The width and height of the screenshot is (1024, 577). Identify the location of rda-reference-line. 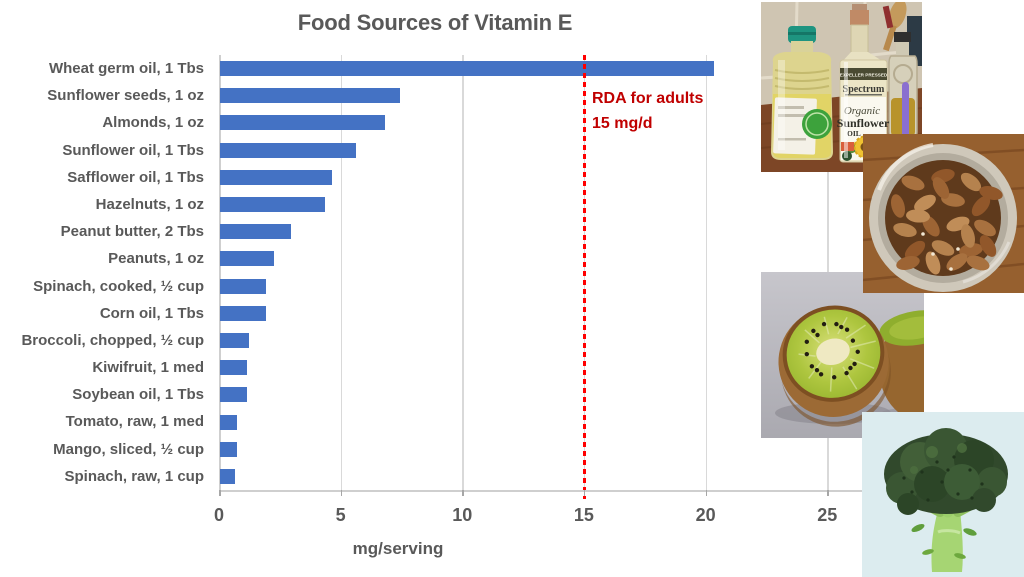
(584, 277).